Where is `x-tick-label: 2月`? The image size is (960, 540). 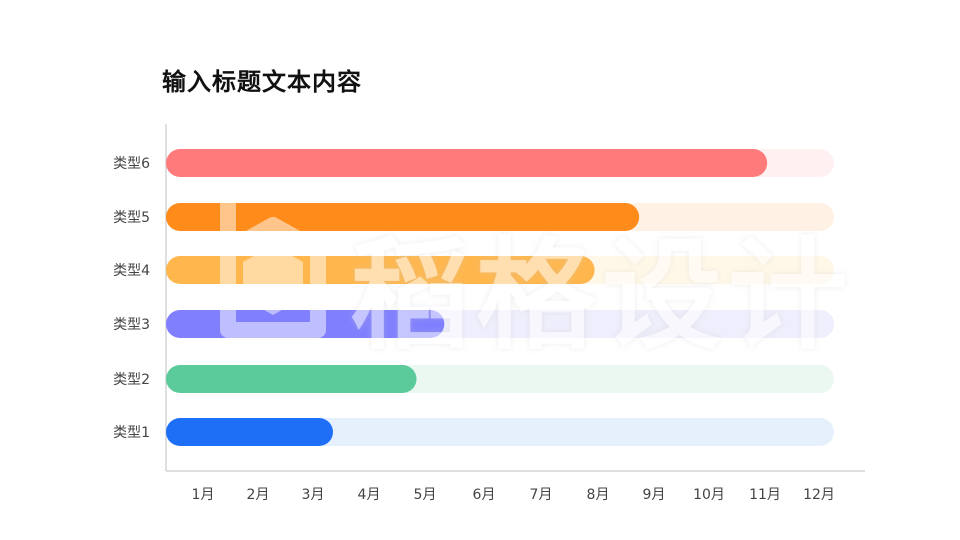 x-tick-label: 2月 is located at coordinates (258, 495).